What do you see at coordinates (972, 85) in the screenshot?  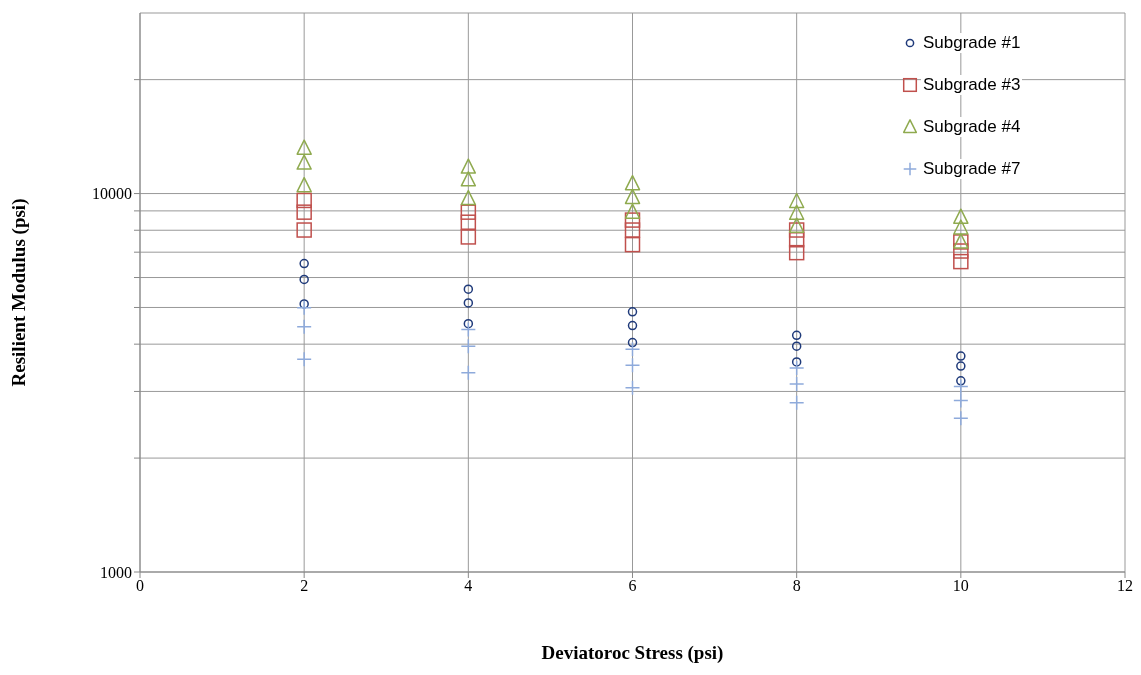 I see `legend-label: Subgrade #3` at bounding box center [972, 85].